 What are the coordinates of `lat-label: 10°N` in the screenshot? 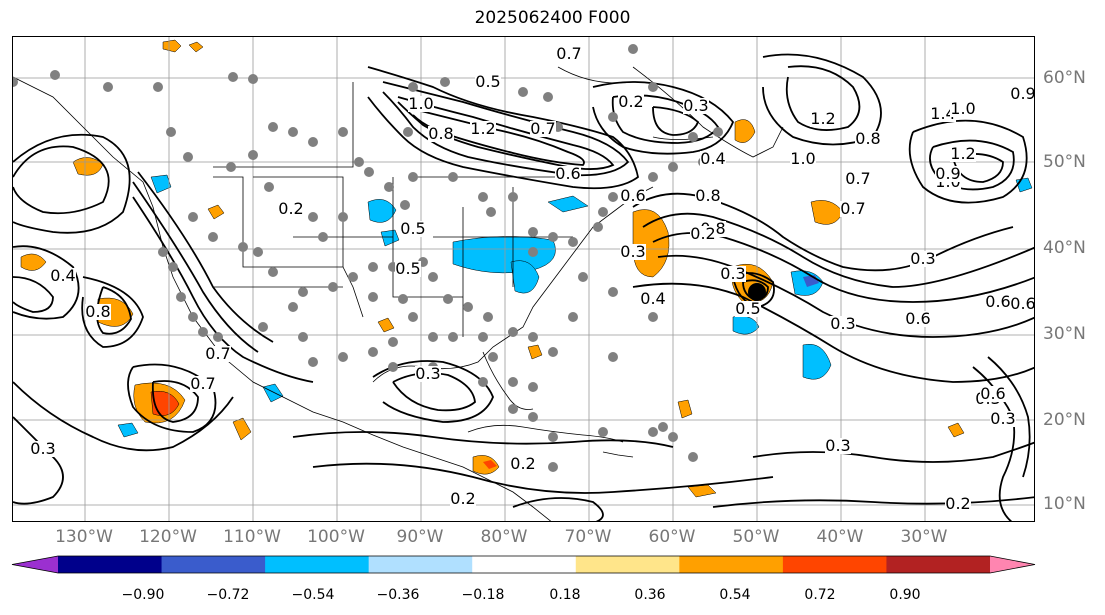 It's located at (1064, 504).